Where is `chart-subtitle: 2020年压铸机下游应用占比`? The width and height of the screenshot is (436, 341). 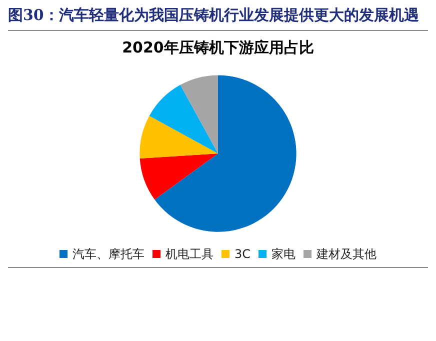 chart-subtitle: 2020年压铸机下游应用占比 is located at coordinates (218, 47).